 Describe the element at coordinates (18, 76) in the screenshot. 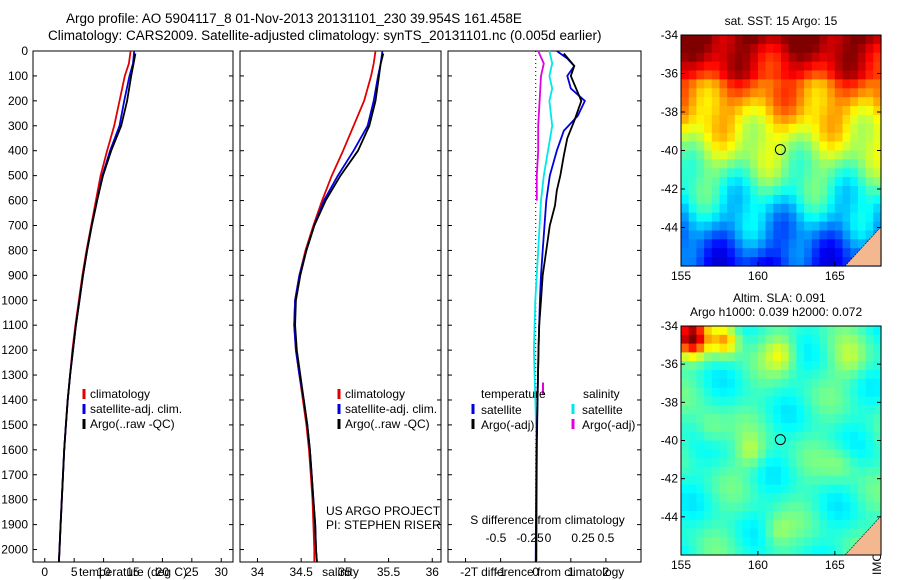

I see `depth-tick-label: 100` at that location.